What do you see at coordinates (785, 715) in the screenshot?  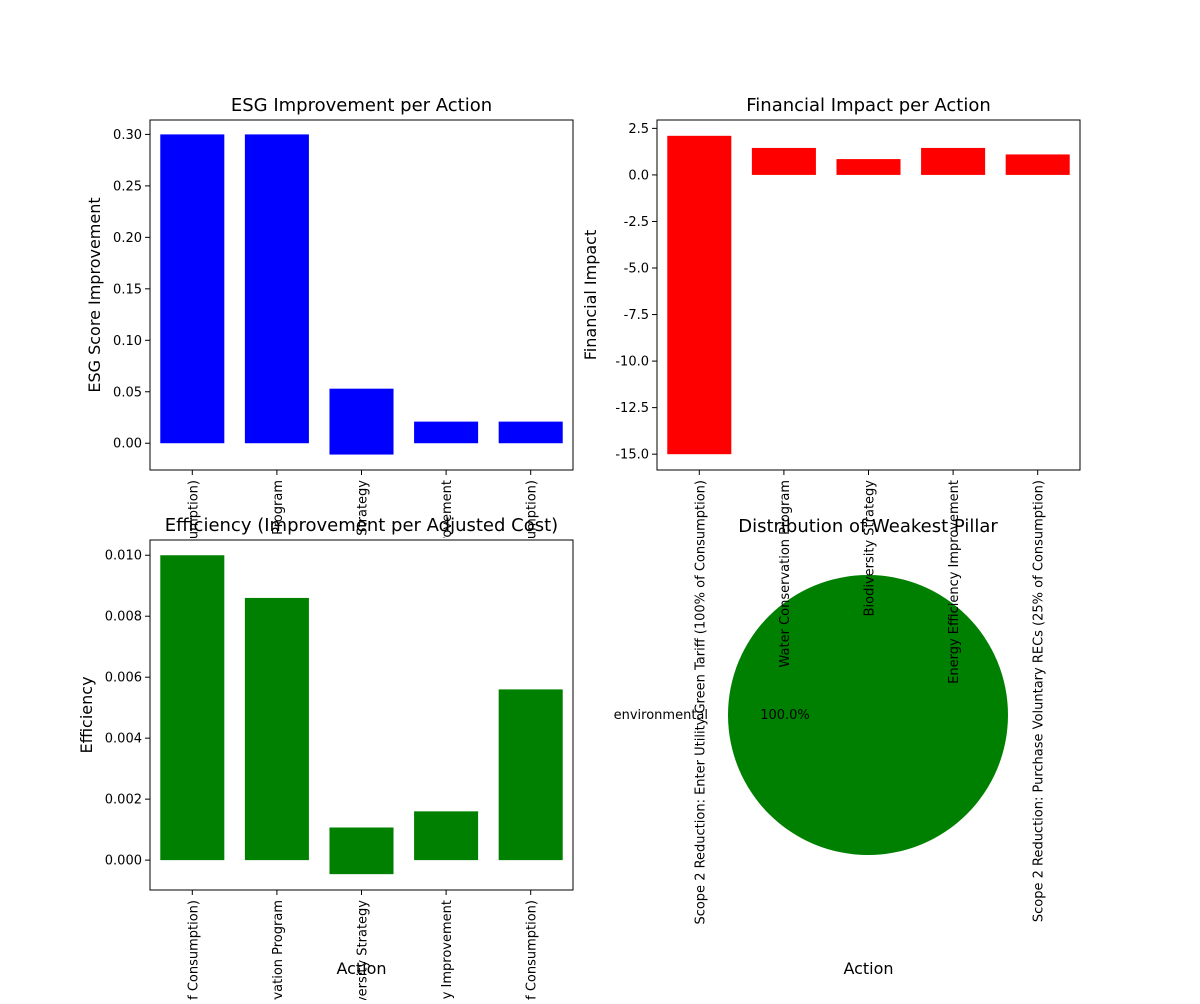 I see `pie-percent-label: 100.0%` at bounding box center [785, 715].